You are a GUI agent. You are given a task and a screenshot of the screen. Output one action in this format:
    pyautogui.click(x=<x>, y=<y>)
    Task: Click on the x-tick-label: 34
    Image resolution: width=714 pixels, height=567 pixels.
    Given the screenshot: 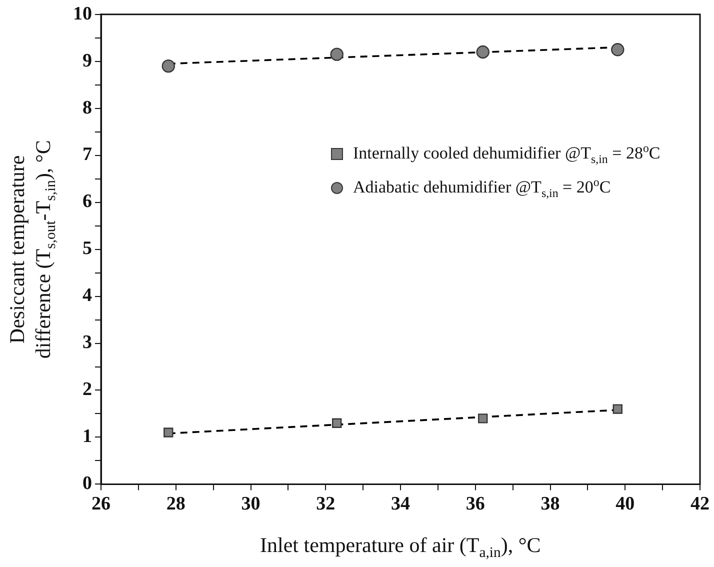 What is the action you would take?
    pyautogui.click(x=400, y=504)
    